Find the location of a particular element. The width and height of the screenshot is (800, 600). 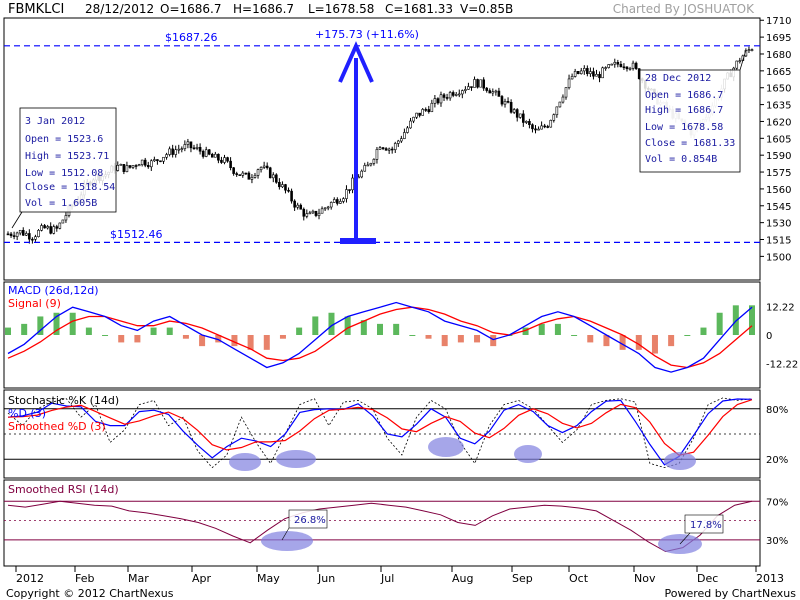

tooltip-end-date: 28 Dec 2012 is located at coordinates (678, 78).